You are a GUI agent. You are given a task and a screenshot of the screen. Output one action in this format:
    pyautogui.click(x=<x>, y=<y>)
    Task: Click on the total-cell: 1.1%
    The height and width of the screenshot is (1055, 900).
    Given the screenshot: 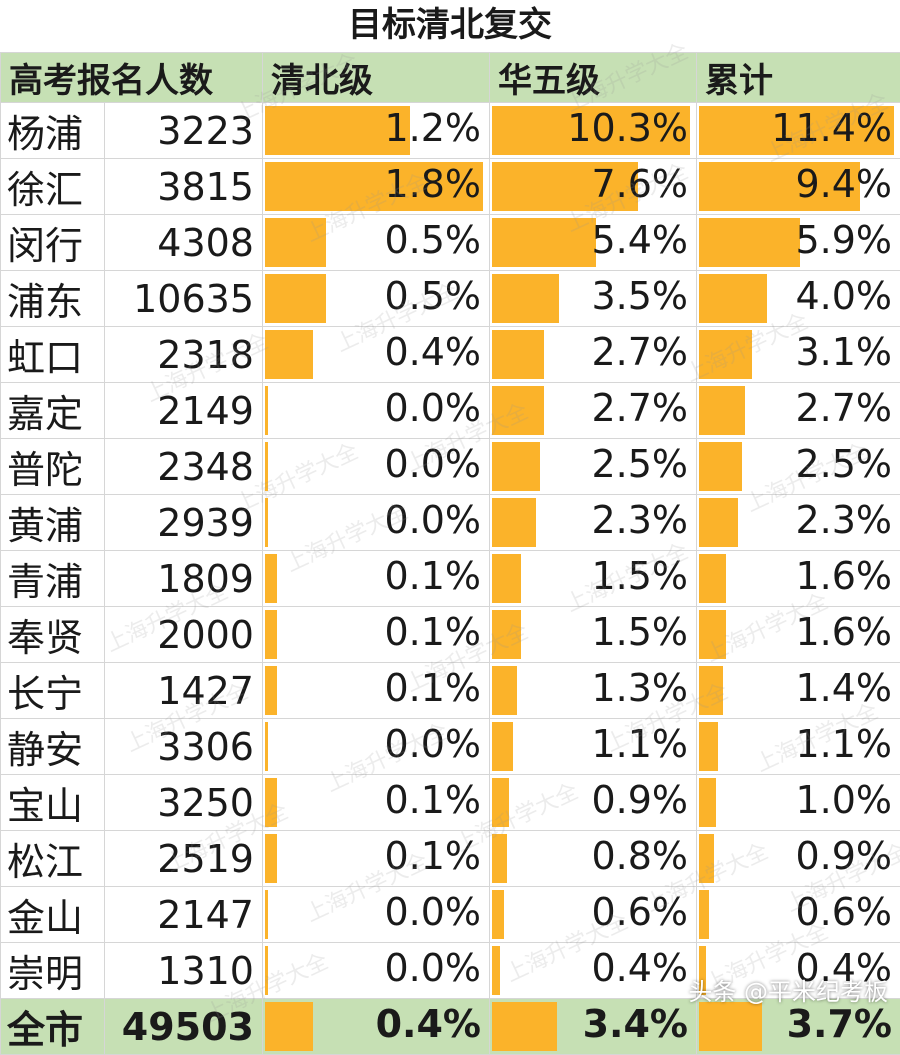 What is the action you would take?
    pyautogui.click(x=798, y=747)
    